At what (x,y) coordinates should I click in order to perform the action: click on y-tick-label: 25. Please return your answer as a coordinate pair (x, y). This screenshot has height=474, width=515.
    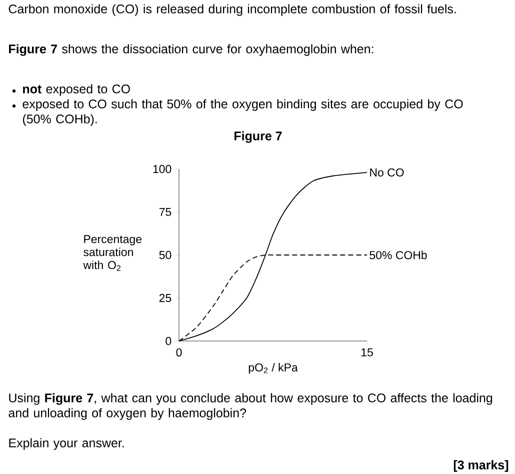
    Looking at the image, I should click on (165, 298).